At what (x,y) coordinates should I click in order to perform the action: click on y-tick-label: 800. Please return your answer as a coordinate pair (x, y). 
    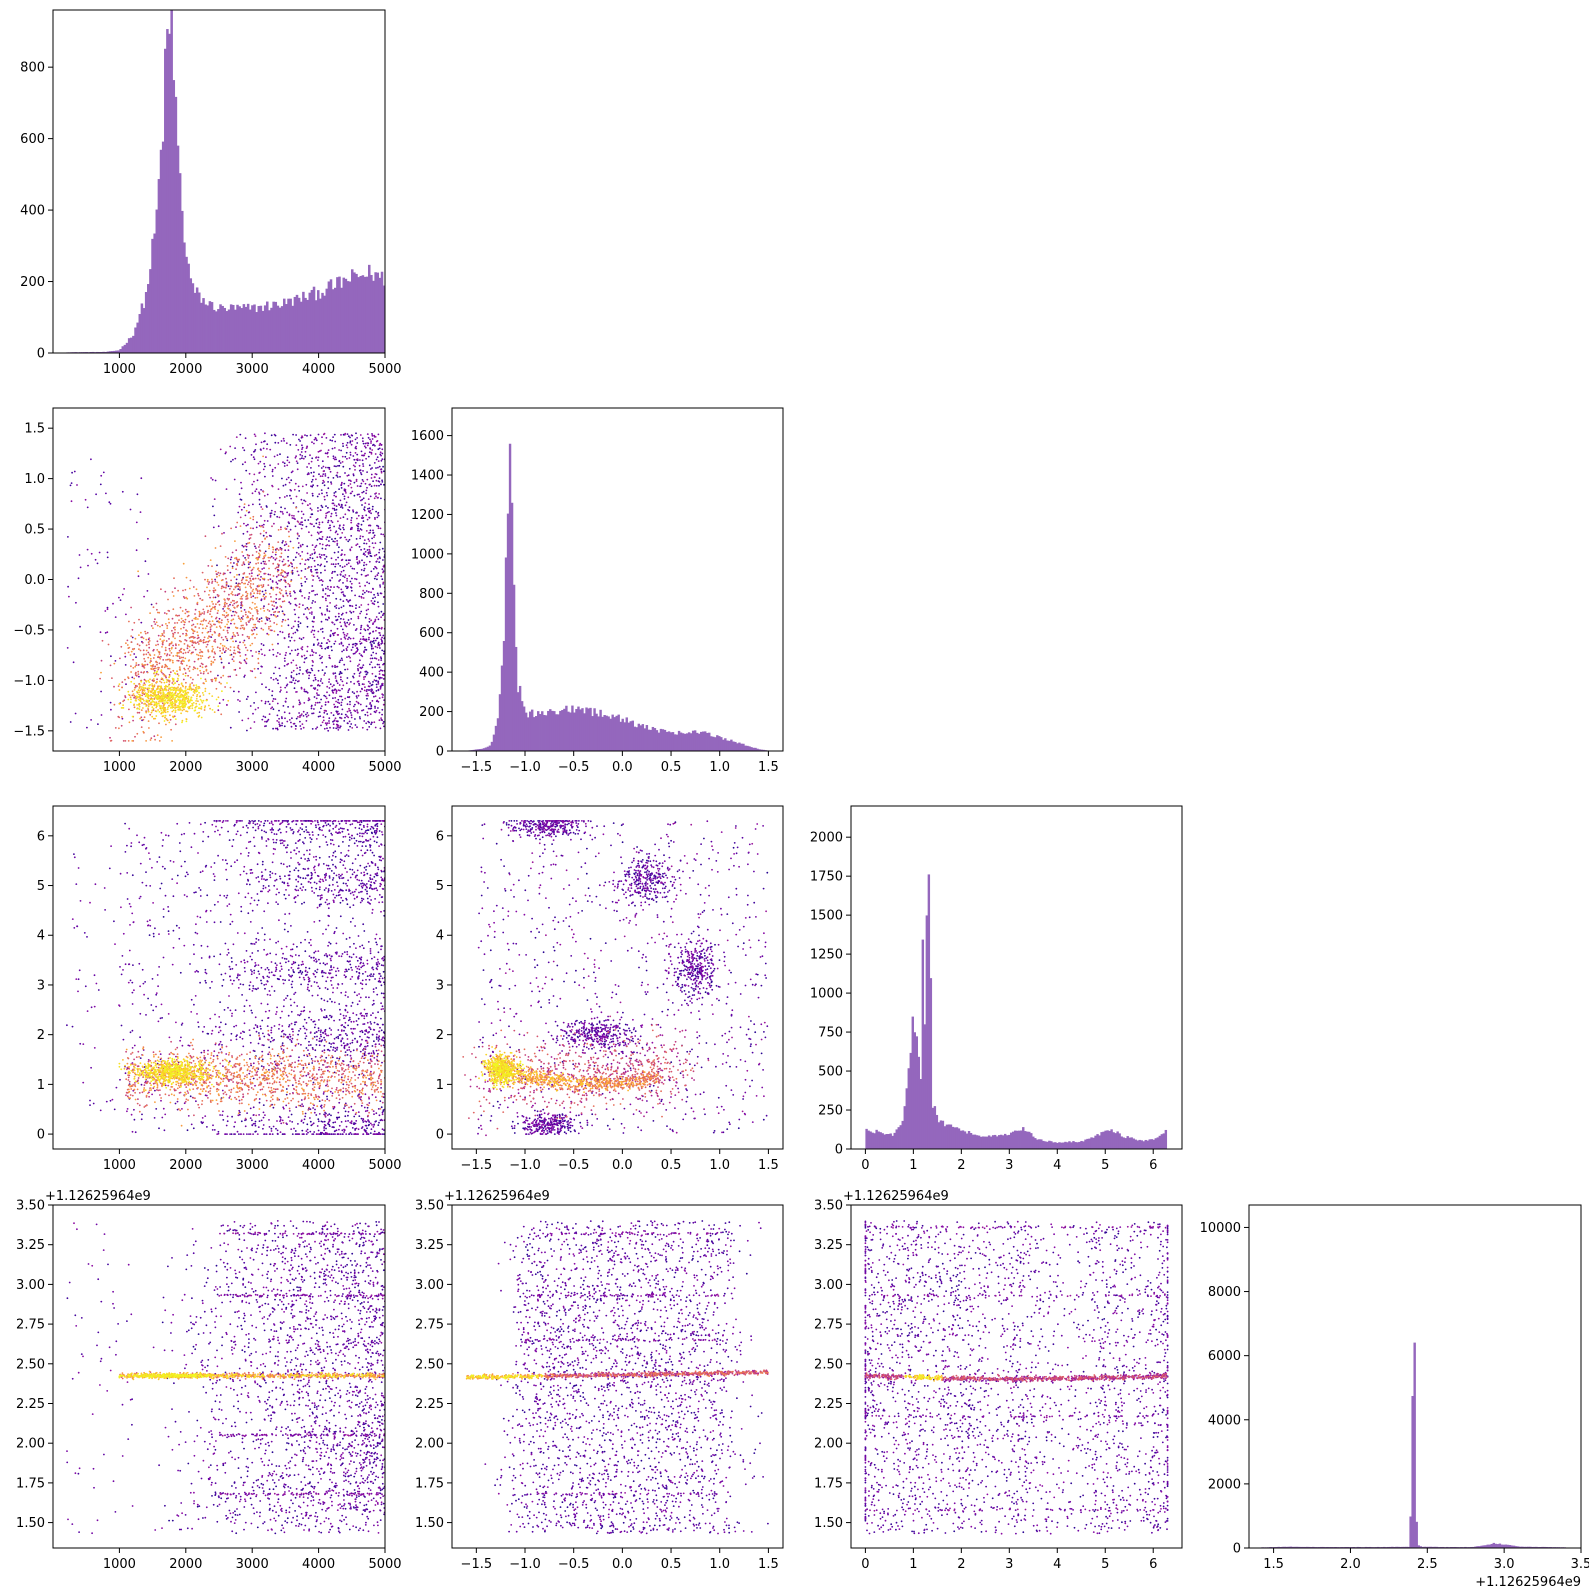
    Looking at the image, I should click on (32, 68).